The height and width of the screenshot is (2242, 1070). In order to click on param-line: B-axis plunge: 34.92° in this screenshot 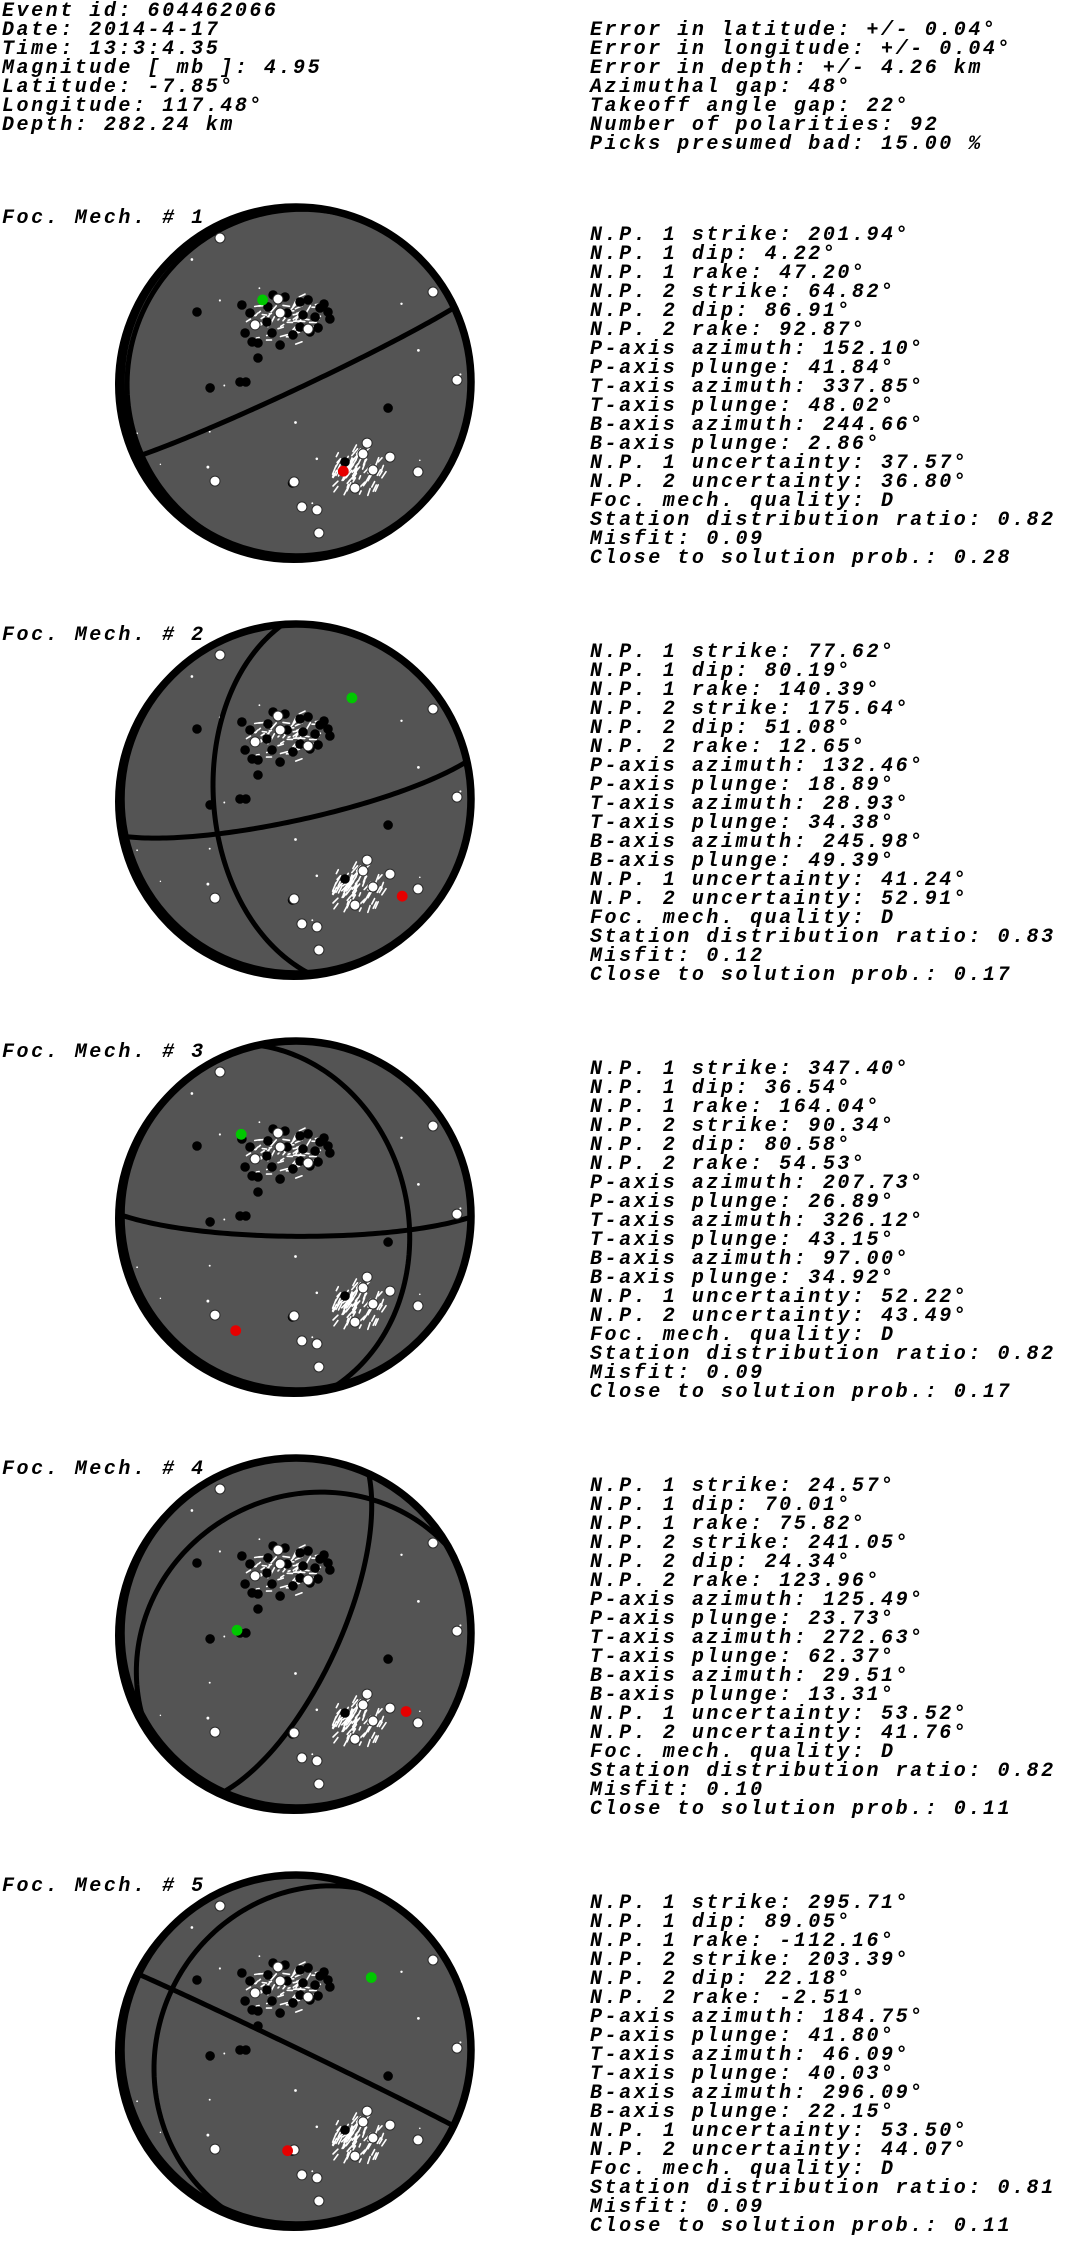, I will do `click(743, 1278)`.